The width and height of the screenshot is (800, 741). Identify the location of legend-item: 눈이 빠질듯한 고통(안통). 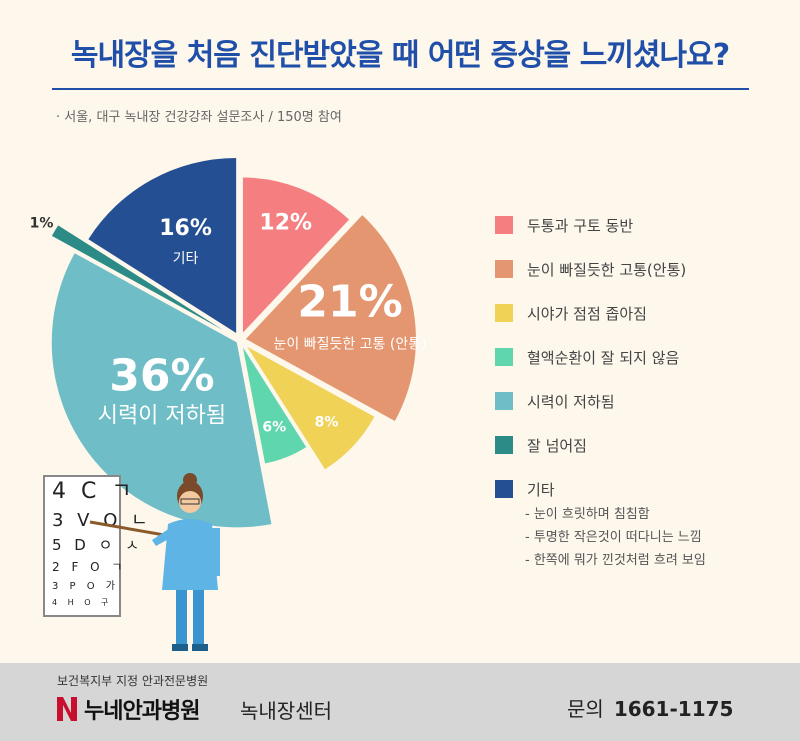
(640, 269).